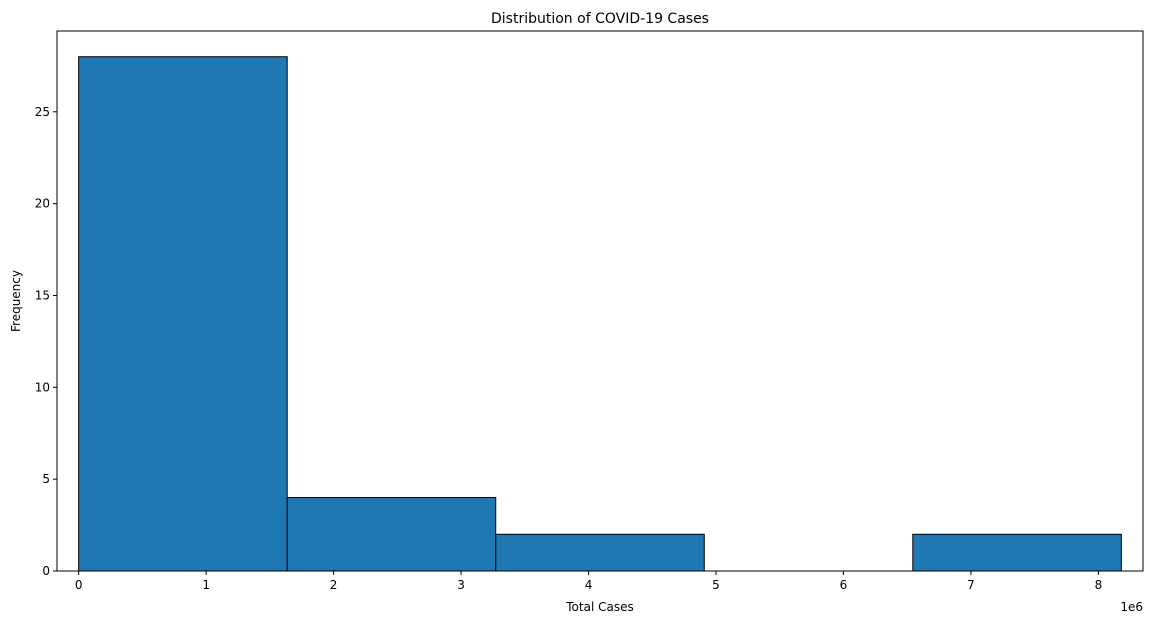 The width and height of the screenshot is (1151, 624). Describe the element at coordinates (971, 585) in the screenshot. I see `x-tick-label: 7` at that location.